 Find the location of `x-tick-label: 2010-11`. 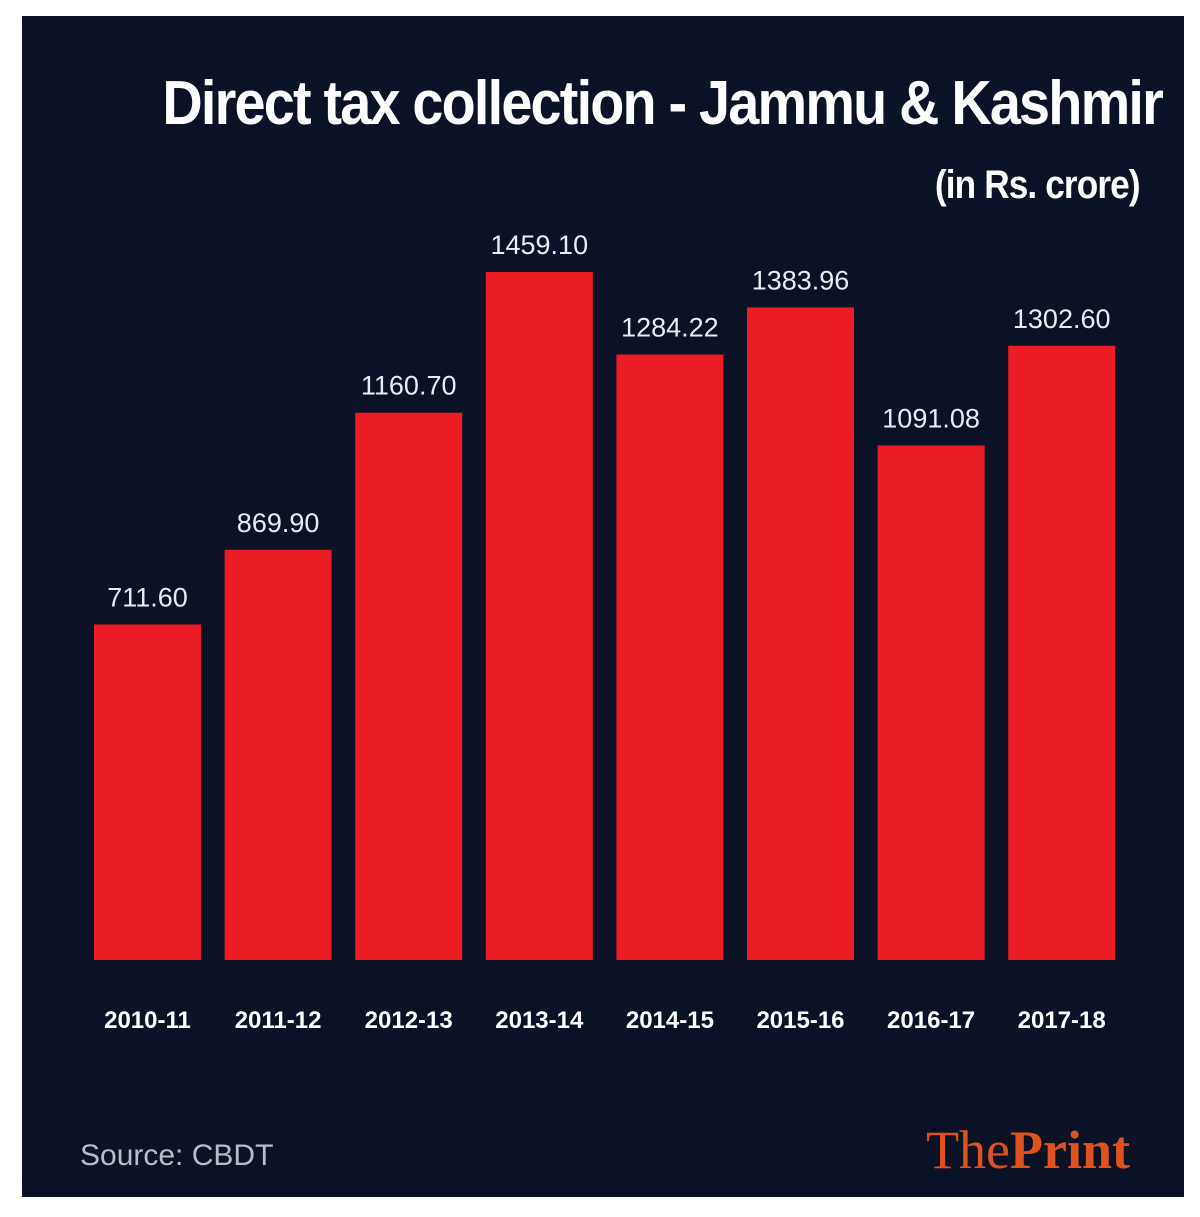

x-tick-label: 2010-11 is located at coordinates (147, 1020).